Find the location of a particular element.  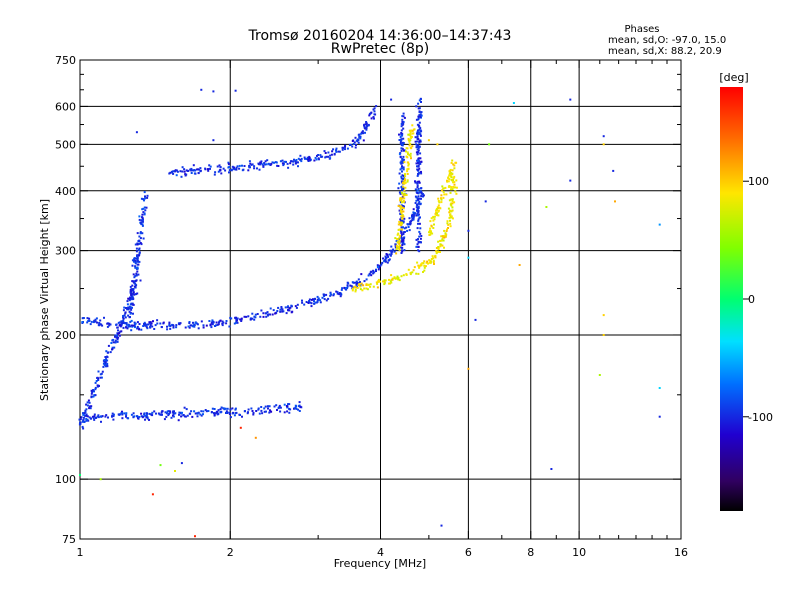

colorbar-tick-label: -100 is located at coordinates (760, 417).